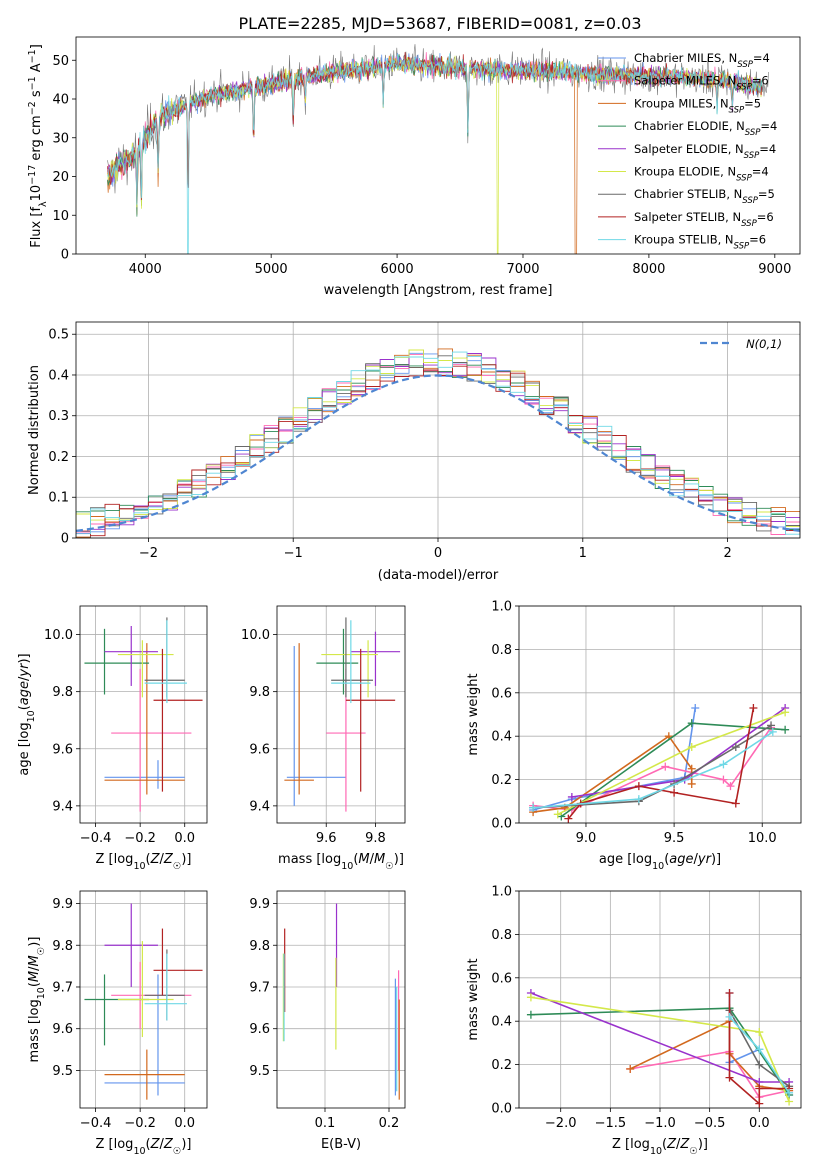 Image resolution: width=819 pixels, height=1170 pixels. I want to click on age_vs_mass-xtick-label: 9.8, so click(375, 838).